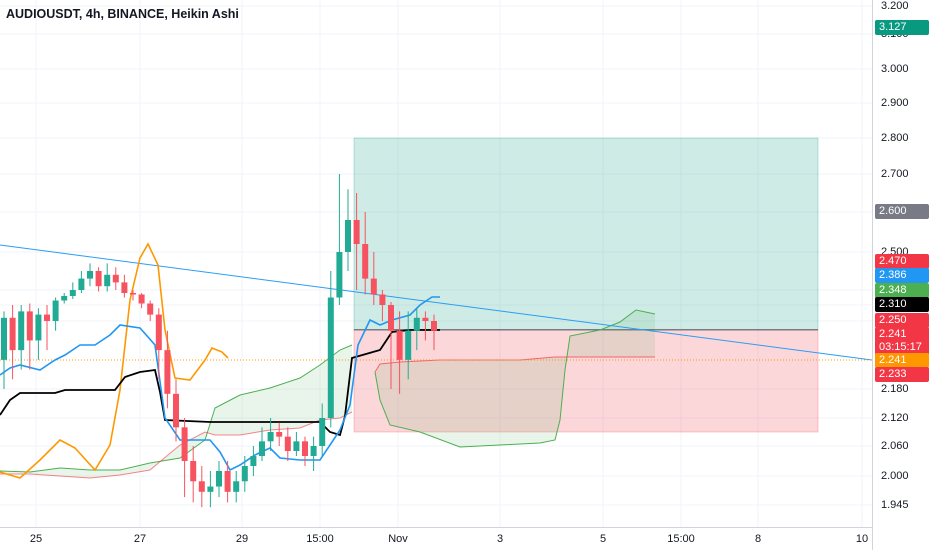 The height and width of the screenshot is (551, 932). I want to click on kumo-cloud, so click(176, 411).